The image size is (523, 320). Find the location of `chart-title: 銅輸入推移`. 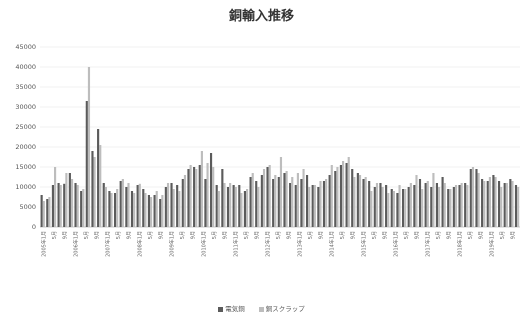

chart-title: 銅輸入推移 is located at coordinates (261, 16).